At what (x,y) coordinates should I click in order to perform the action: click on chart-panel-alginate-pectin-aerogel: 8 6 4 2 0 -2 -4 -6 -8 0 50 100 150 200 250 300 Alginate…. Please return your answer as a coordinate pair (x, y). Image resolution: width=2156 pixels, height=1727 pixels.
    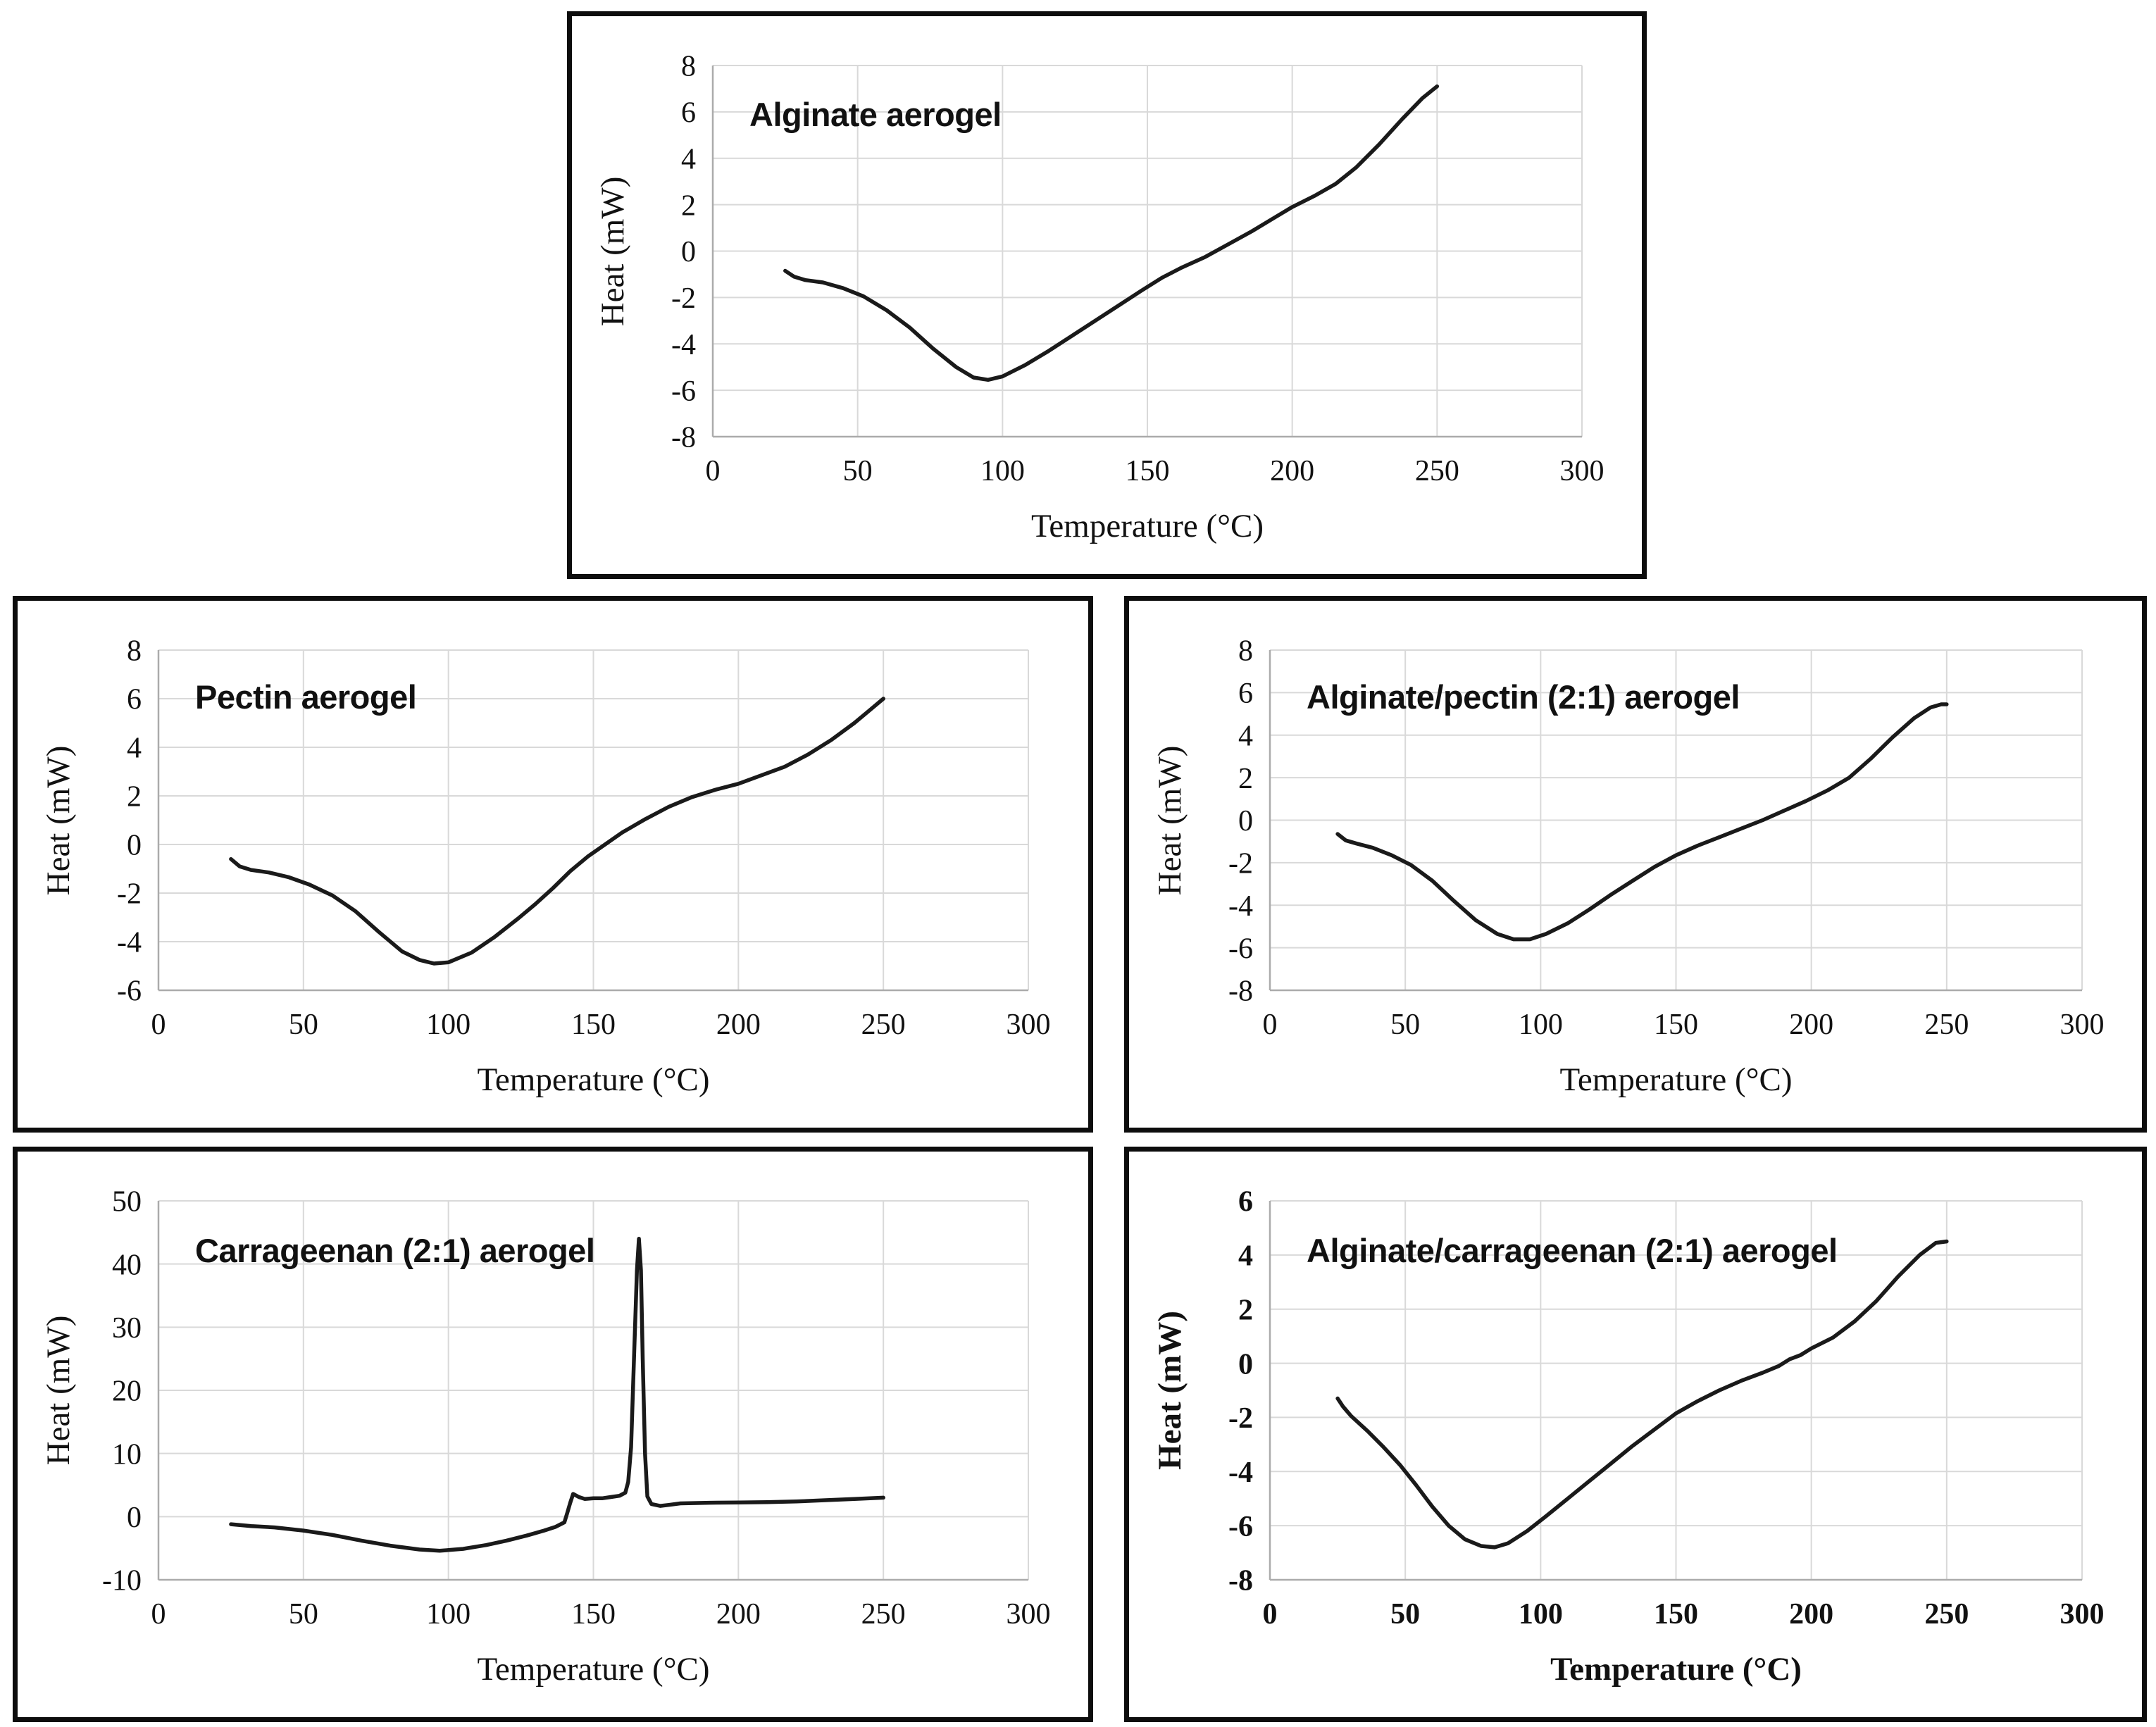
    Looking at the image, I should click on (1635, 864).